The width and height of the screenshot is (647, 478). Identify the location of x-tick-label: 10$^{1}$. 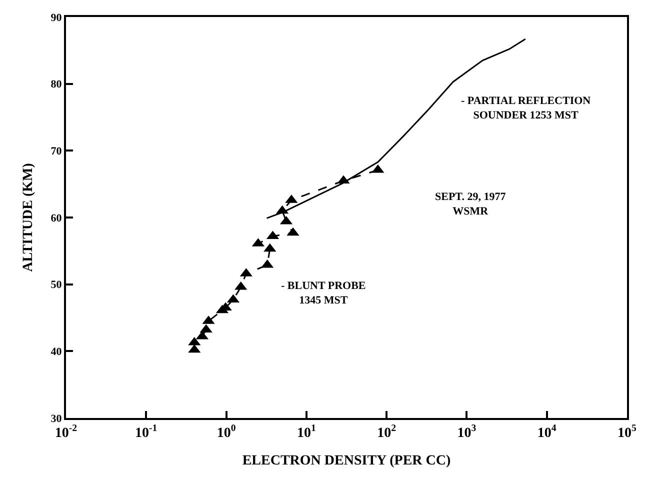
(306, 431).